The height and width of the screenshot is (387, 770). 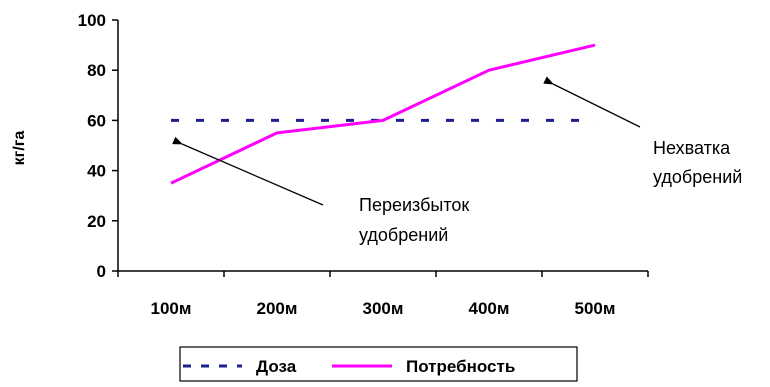 I want to click on annotation-oversupply-line1: Переизбыток, so click(x=414, y=205).